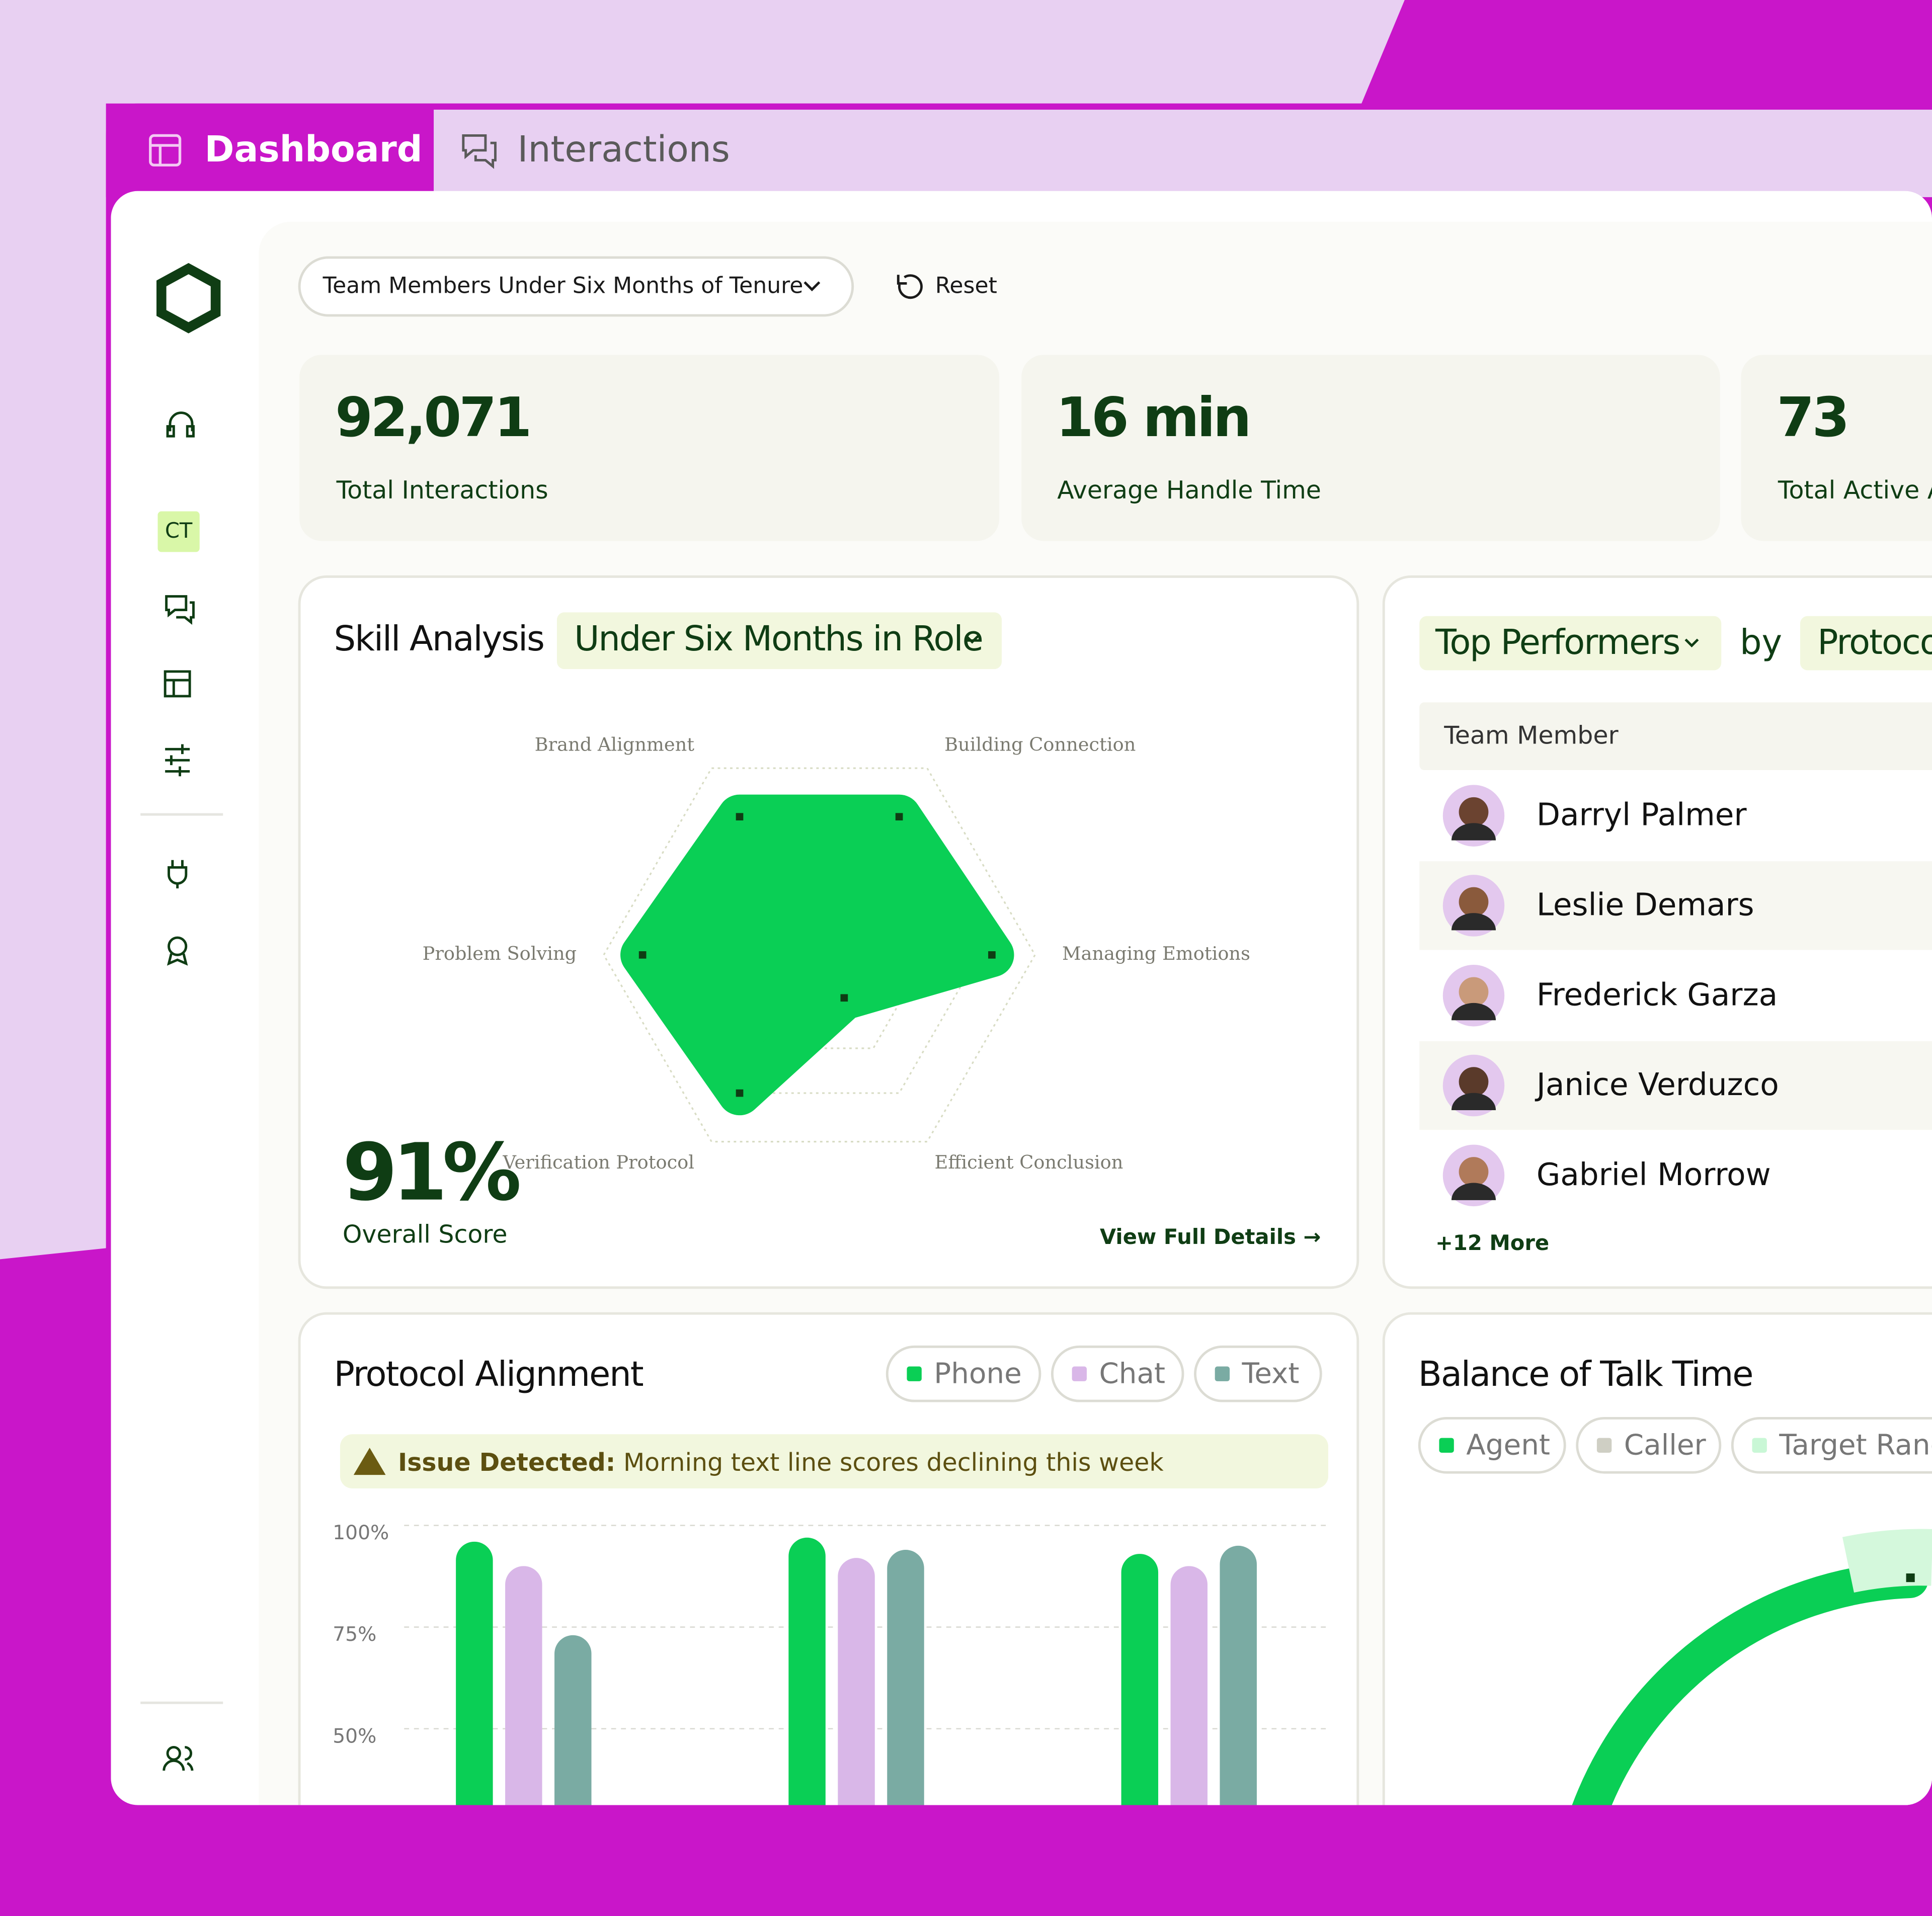  What do you see at coordinates (500, 953) in the screenshot?
I see `radar-label: Problem Solving` at bounding box center [500, 953].